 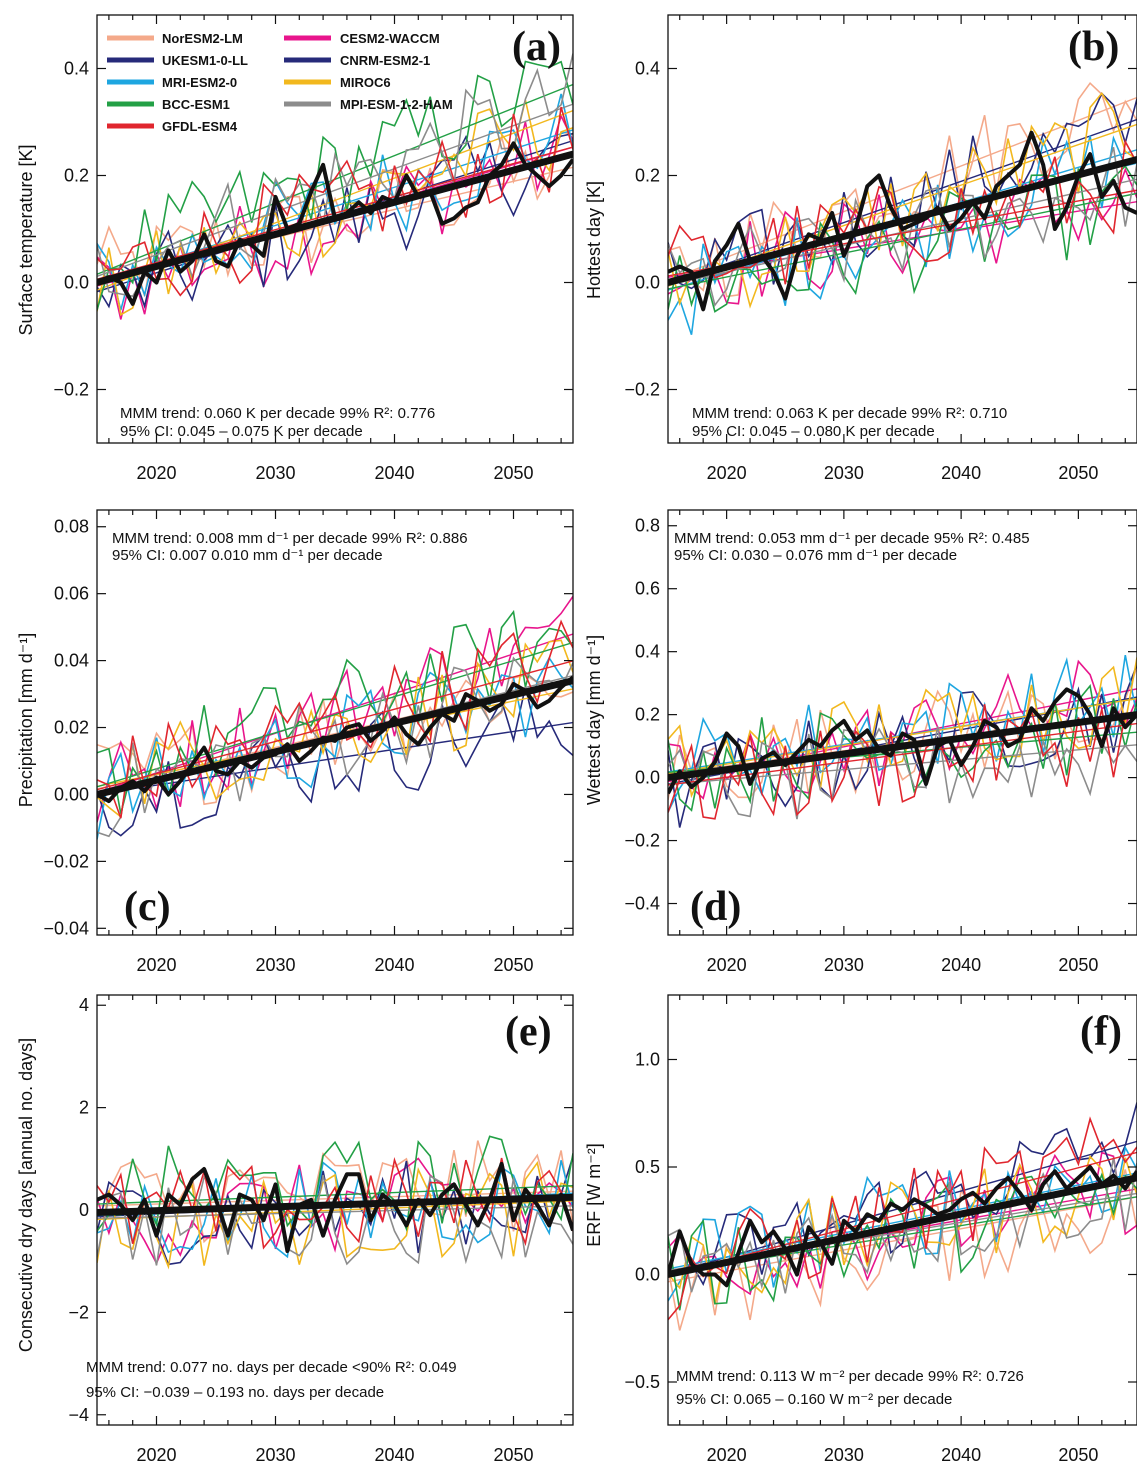 What do you see at coordinates (78, 1312) in the screenshot?
I see `ytick-label-e: −2` at bounding box center [78, 1312].